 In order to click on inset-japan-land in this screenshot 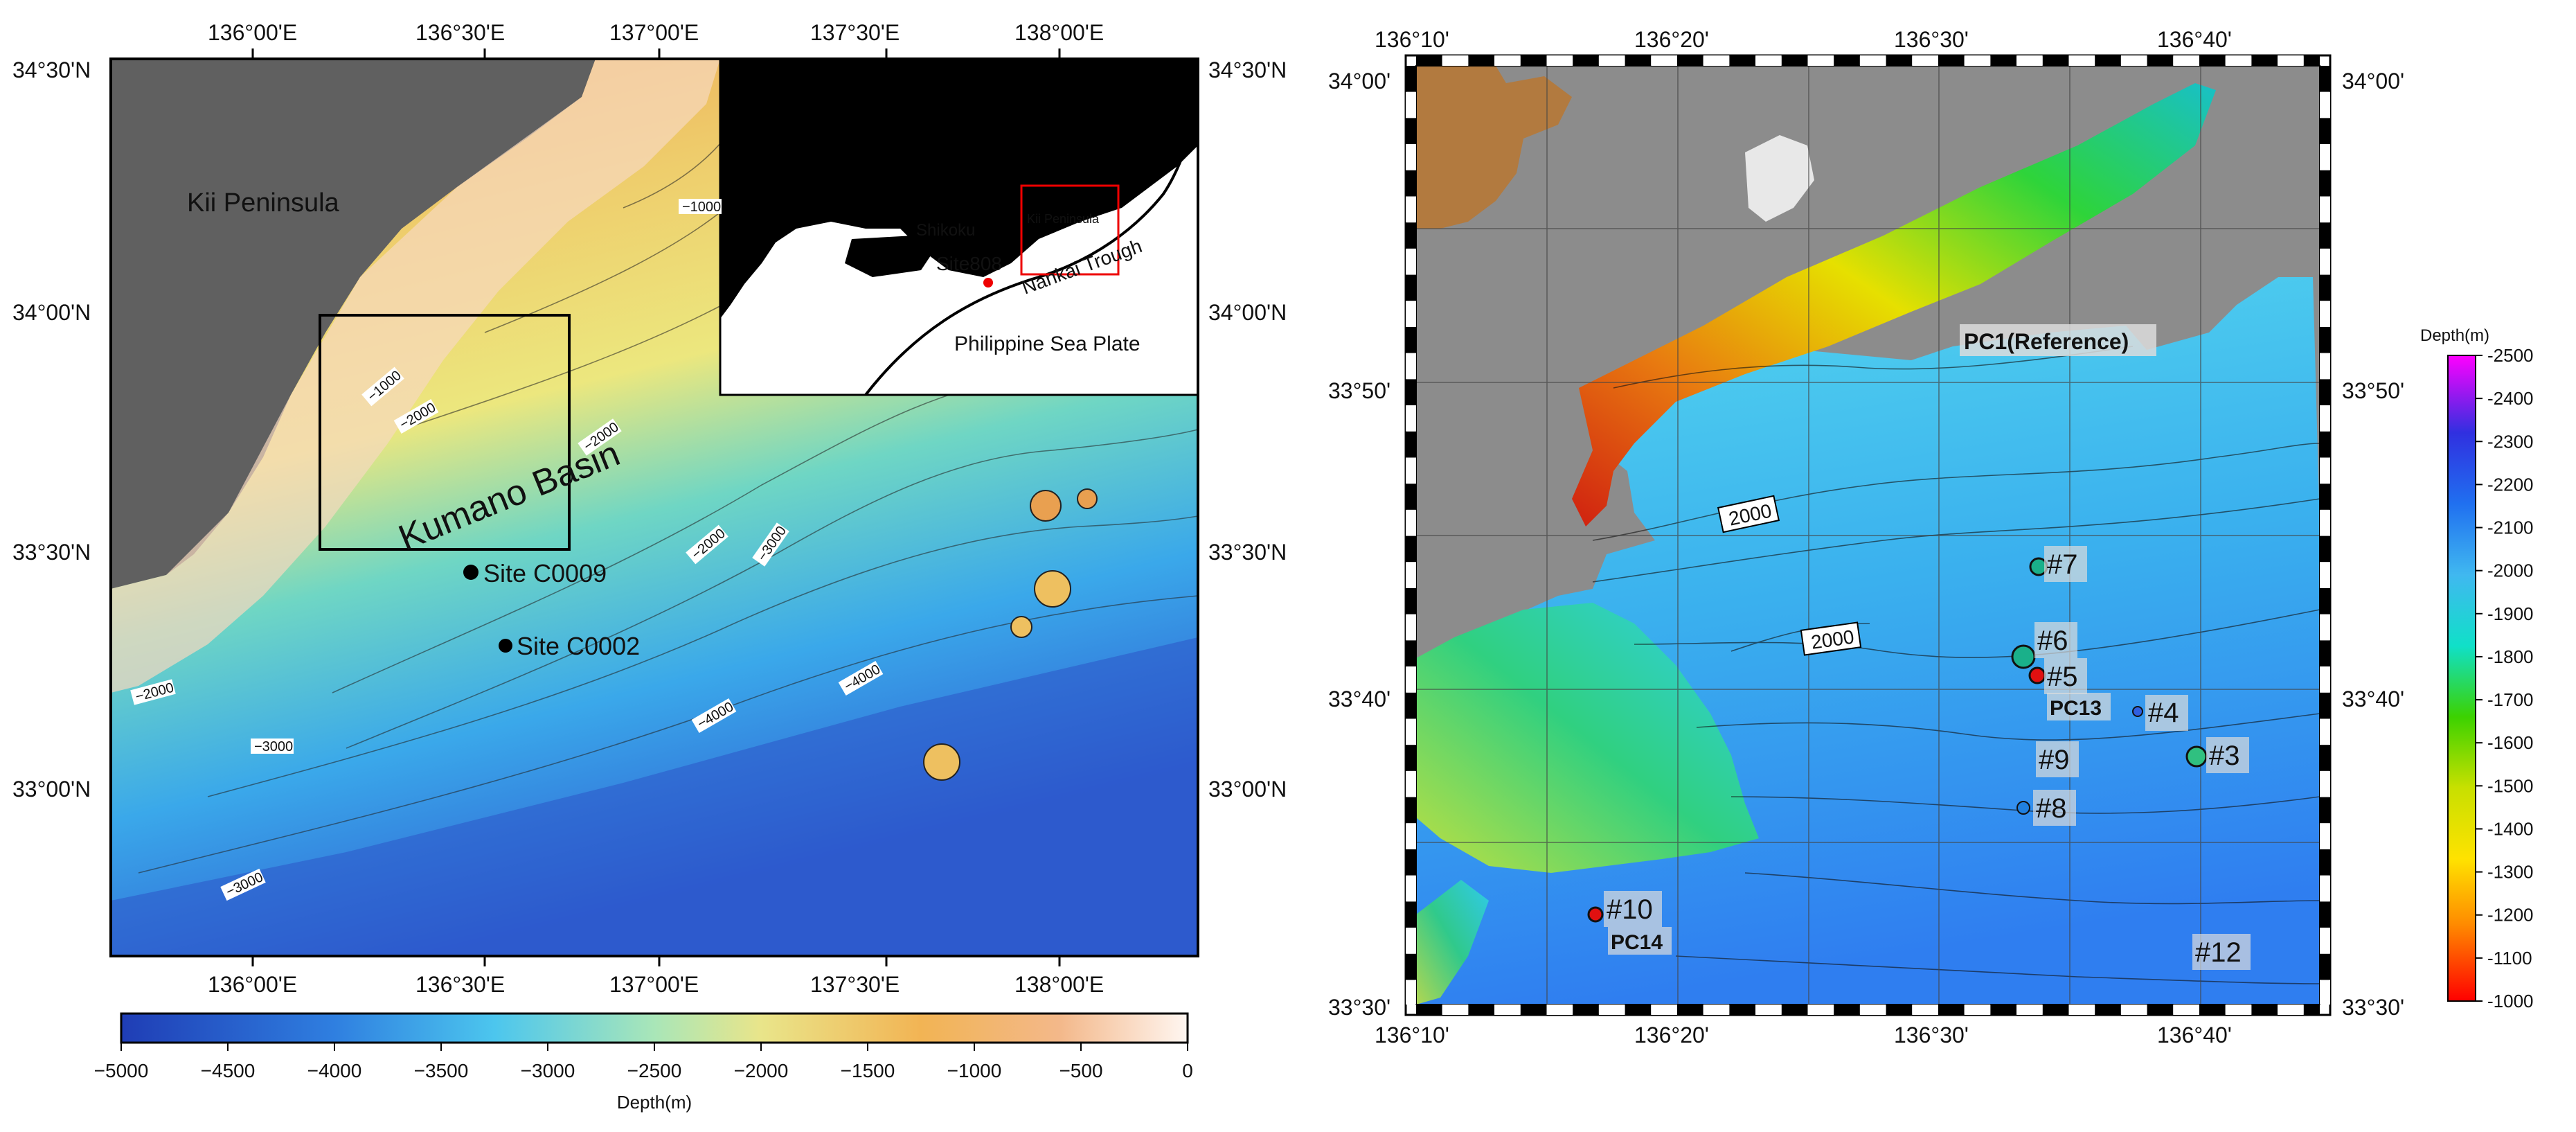, I will do `click(959, 189)`.